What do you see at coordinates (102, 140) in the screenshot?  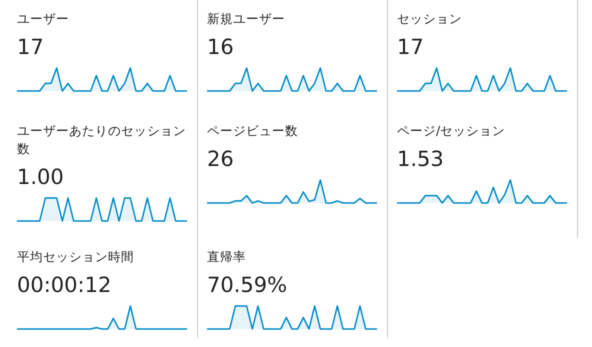 I see `chart-title: ユーザーあたりのセッション数` at bounding box center [102, 140].